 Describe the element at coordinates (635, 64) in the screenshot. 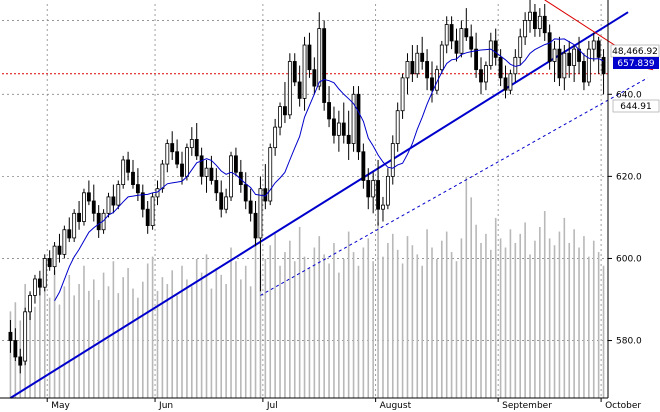

I see `price-badge-moving-average: 657.839` at that location.